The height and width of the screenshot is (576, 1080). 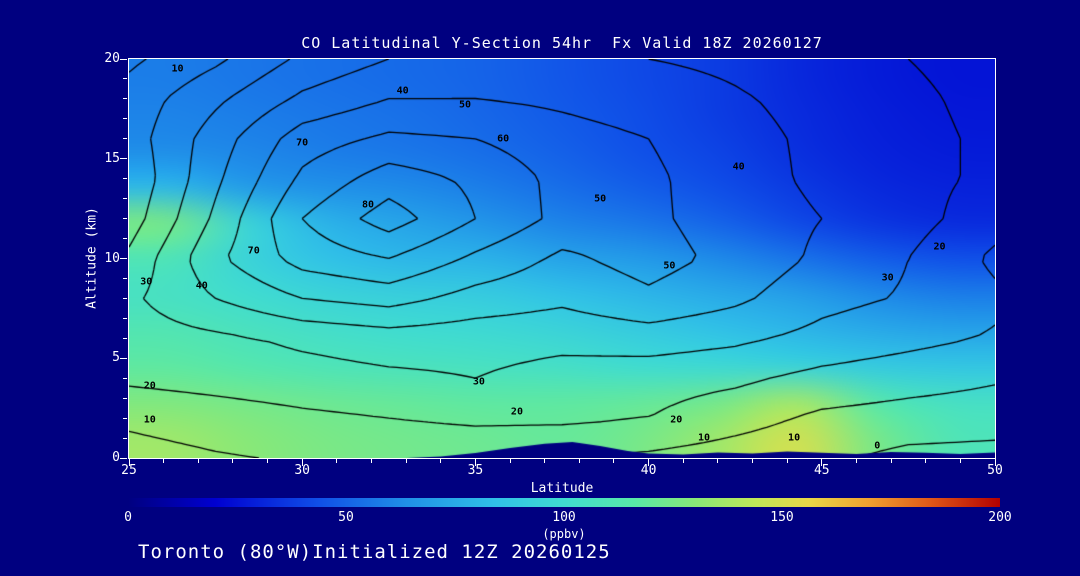 I want to click on colorbar-unit-label: (ppbv), so click(x=564, y=534).